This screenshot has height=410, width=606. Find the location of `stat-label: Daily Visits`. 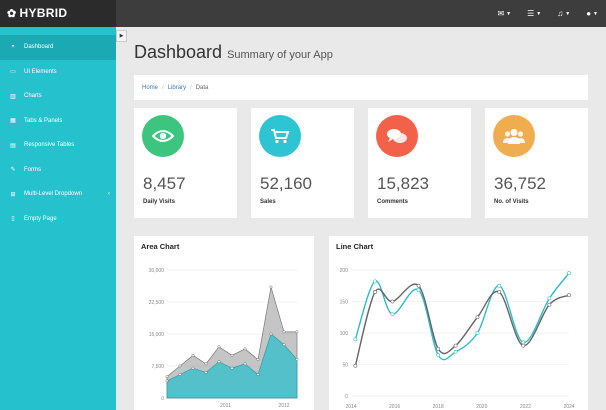

stat-label: Daily Visits is located at coordinates (159, 202).